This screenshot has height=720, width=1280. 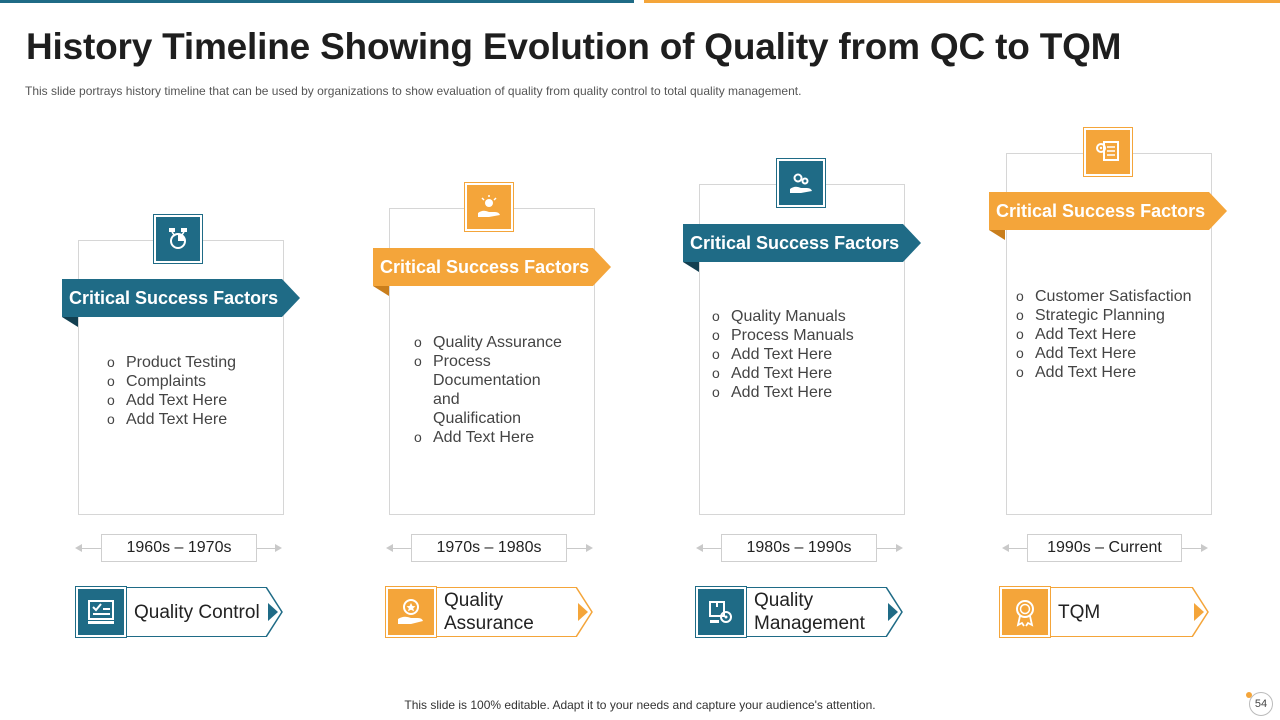 I want to click on list-item: Customer Satisfaction, so click(x=1111, y=296).